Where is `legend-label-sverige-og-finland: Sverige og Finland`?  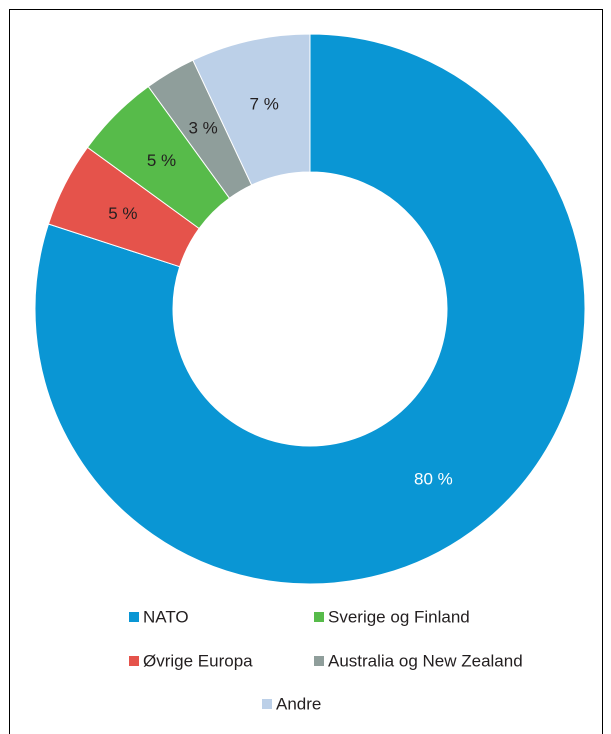 legend-label-sverige-og-finland: Sverige og Finland is located at coordinates (399, 617).